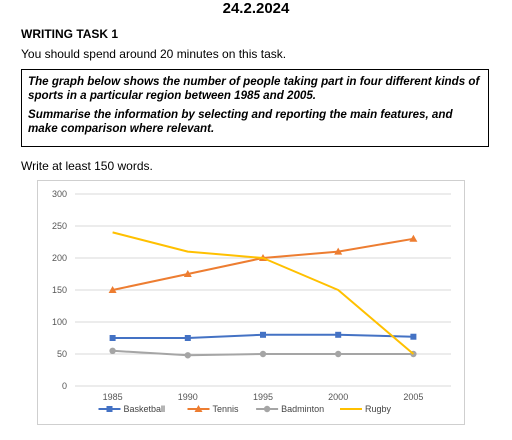  What do you see at coordinates (59, 290) in the screenshot?
I see `y-tick-label: 150` at bounding box center [59, 290].